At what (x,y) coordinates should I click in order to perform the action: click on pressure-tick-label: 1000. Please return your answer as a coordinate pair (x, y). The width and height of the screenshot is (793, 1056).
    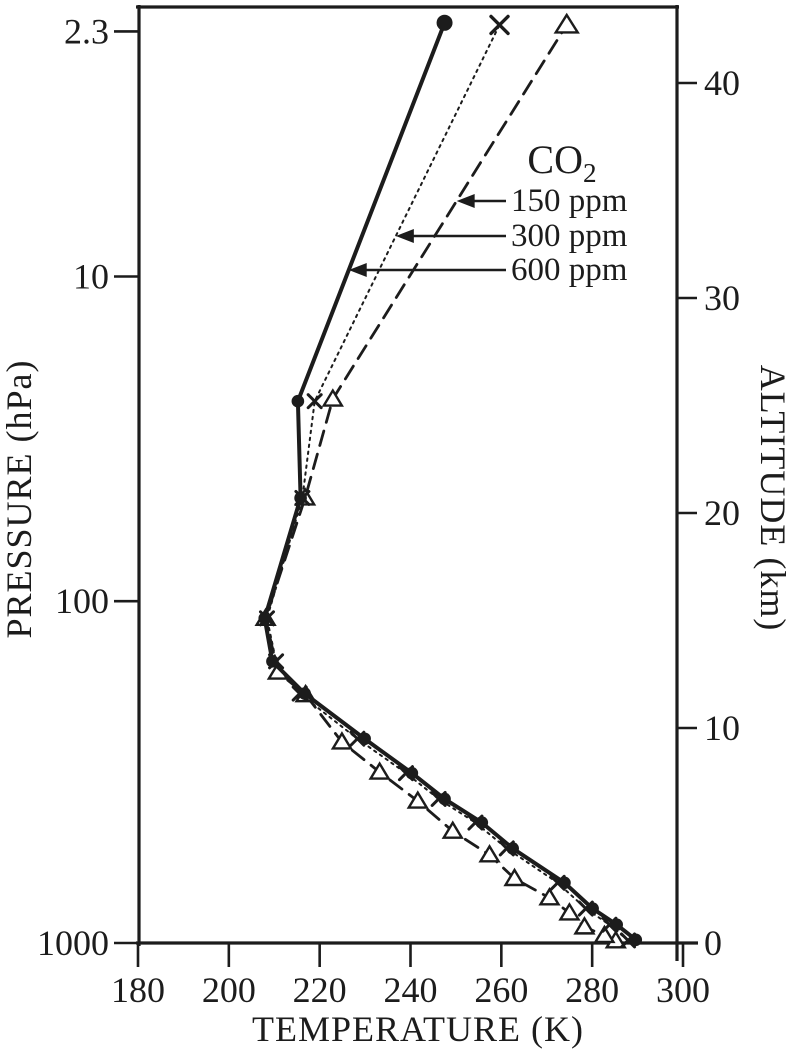
    Looking at the image, I should click on (73, 943).